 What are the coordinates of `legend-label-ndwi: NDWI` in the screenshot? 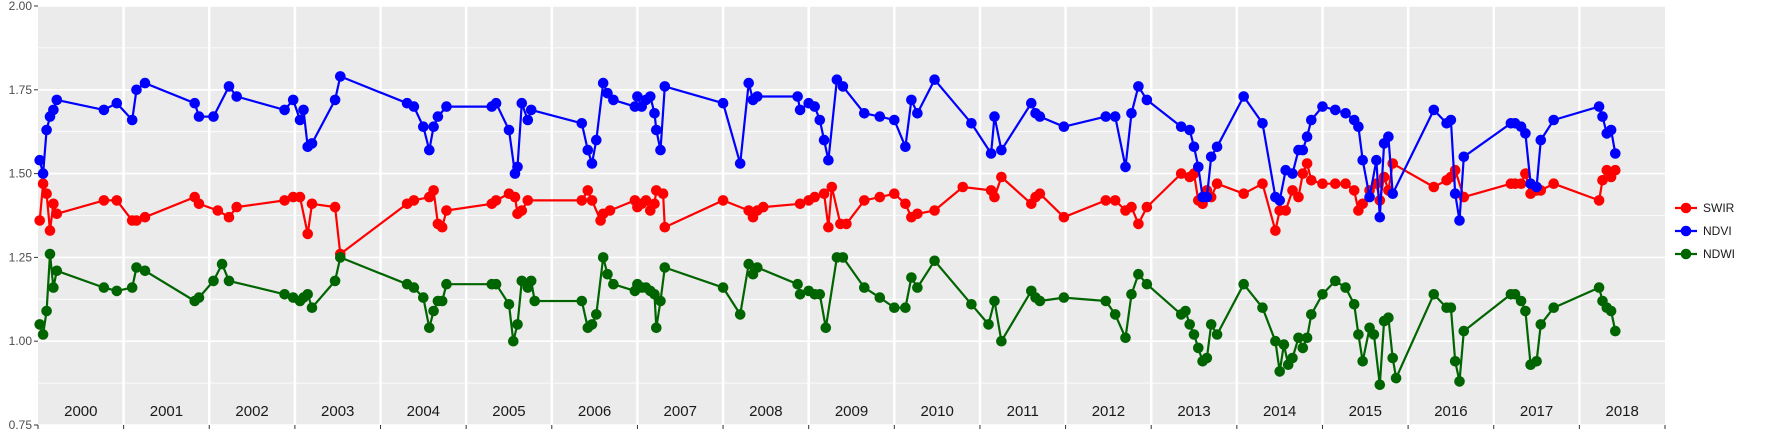 It's located at (1719, 254).